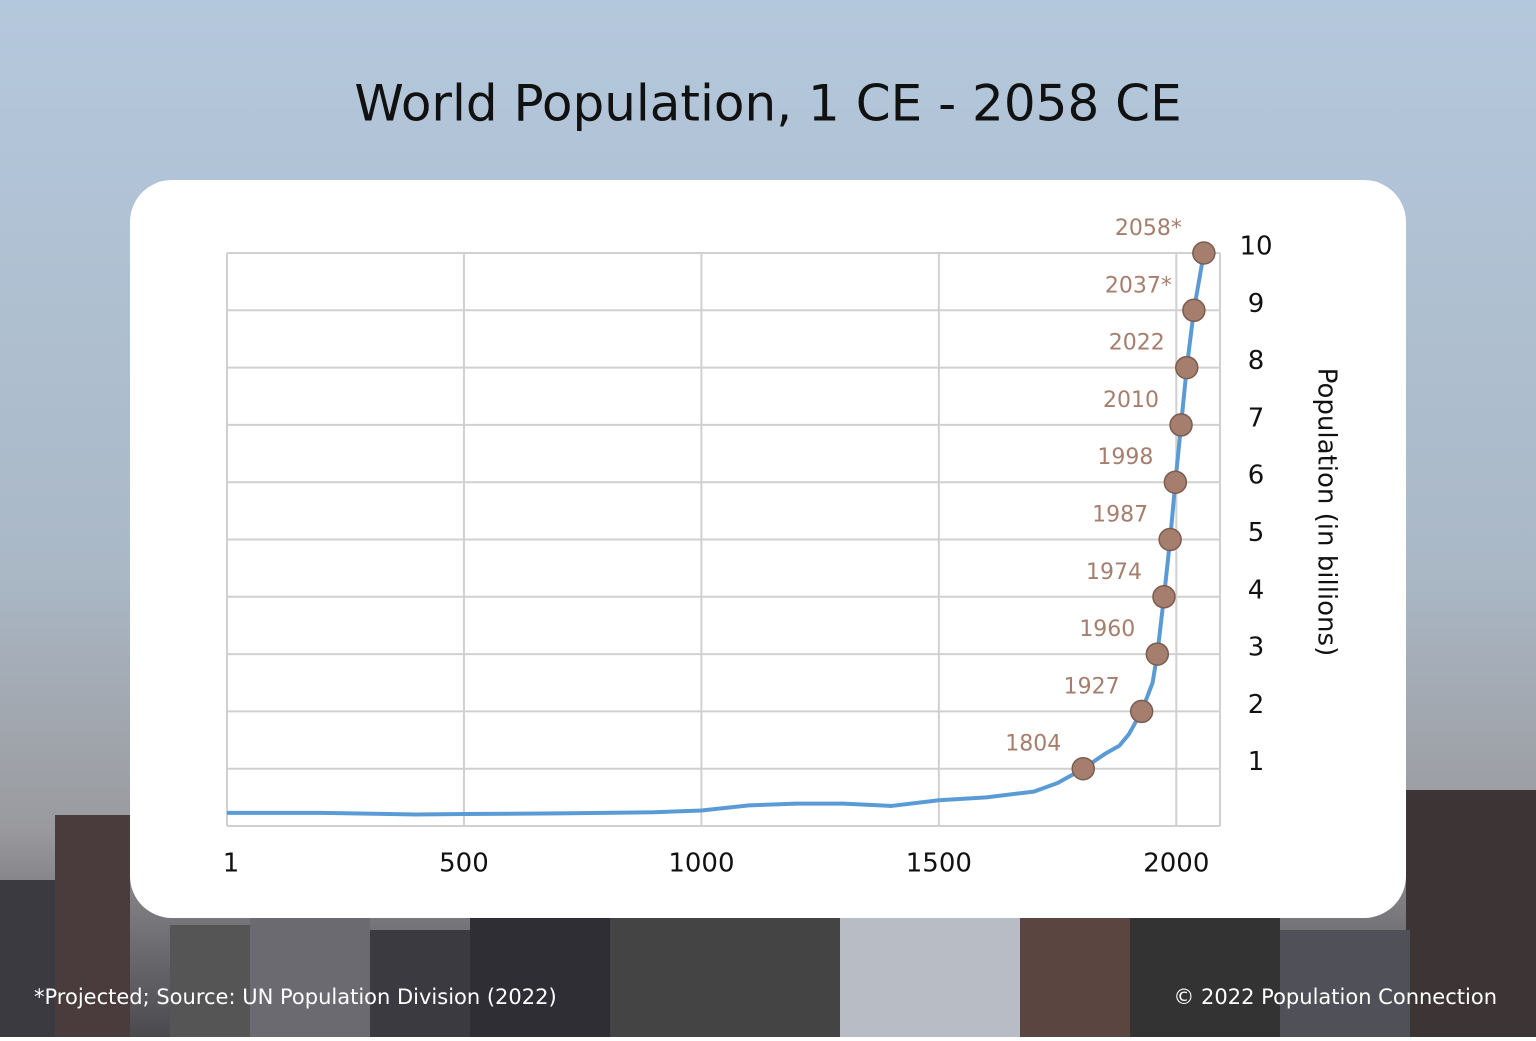  What do you see at coordinates (1092, 686) in the screenshot?
I see `milestone-label: 1927` at bounding box center [1092, 686].